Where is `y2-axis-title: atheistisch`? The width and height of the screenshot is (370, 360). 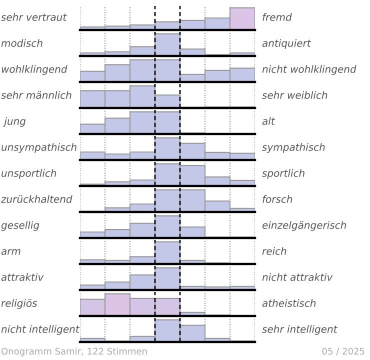 y2-axis-title: atheistisch is located at coordinates (289, 303).